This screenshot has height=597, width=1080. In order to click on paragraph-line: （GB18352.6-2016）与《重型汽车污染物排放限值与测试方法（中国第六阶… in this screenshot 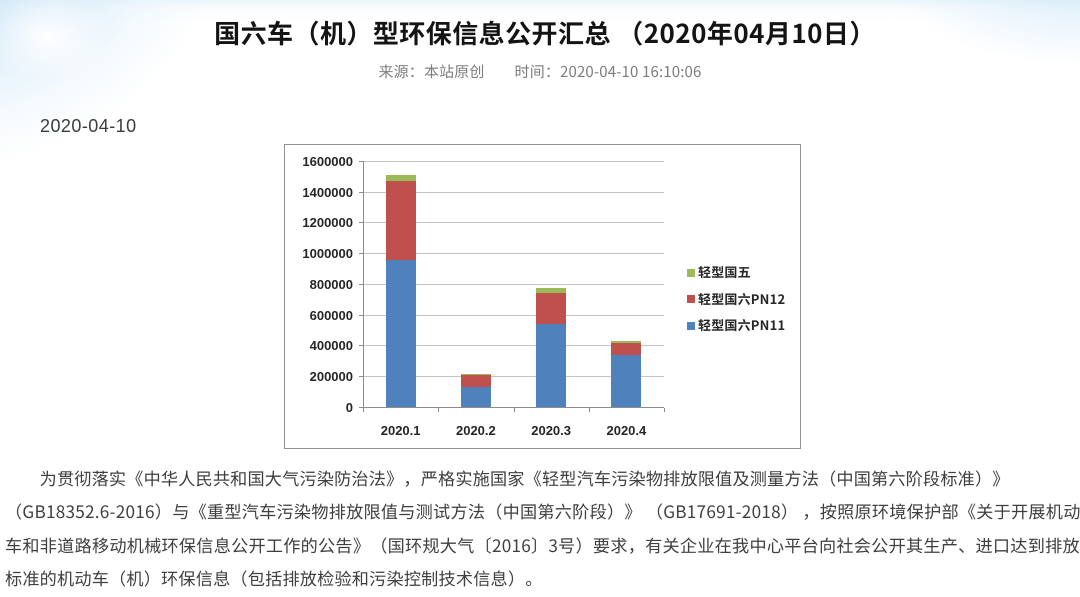, I will do `click(542, 511)`.